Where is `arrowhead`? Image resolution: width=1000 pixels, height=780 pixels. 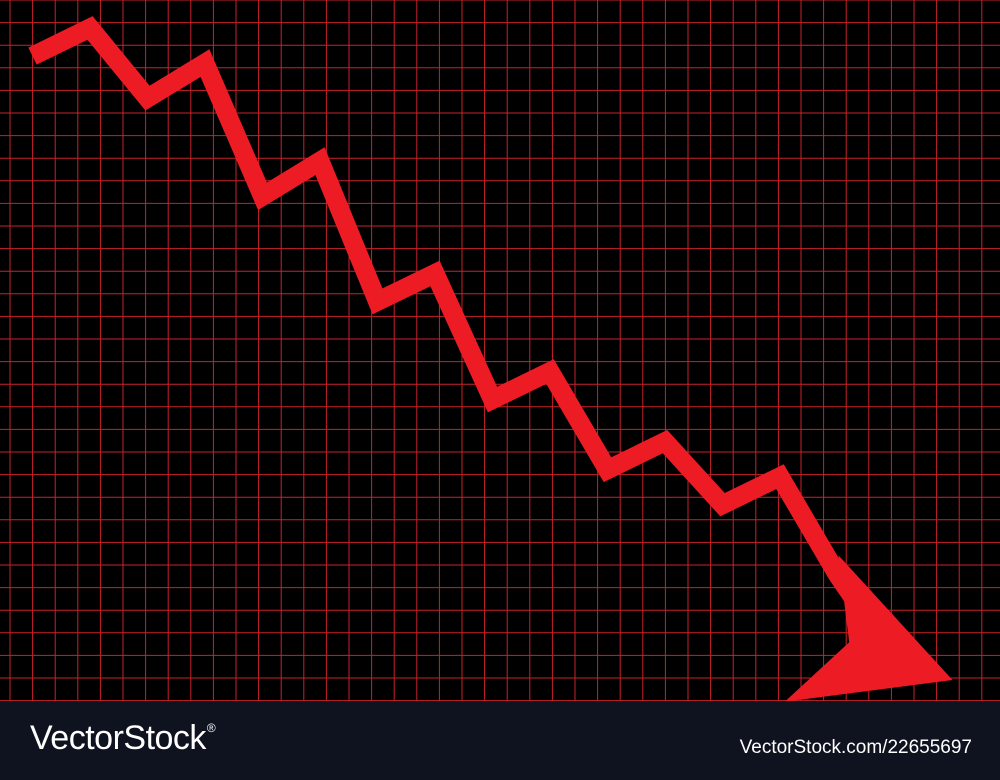 arrowhead is located at coordinates (869, 628).